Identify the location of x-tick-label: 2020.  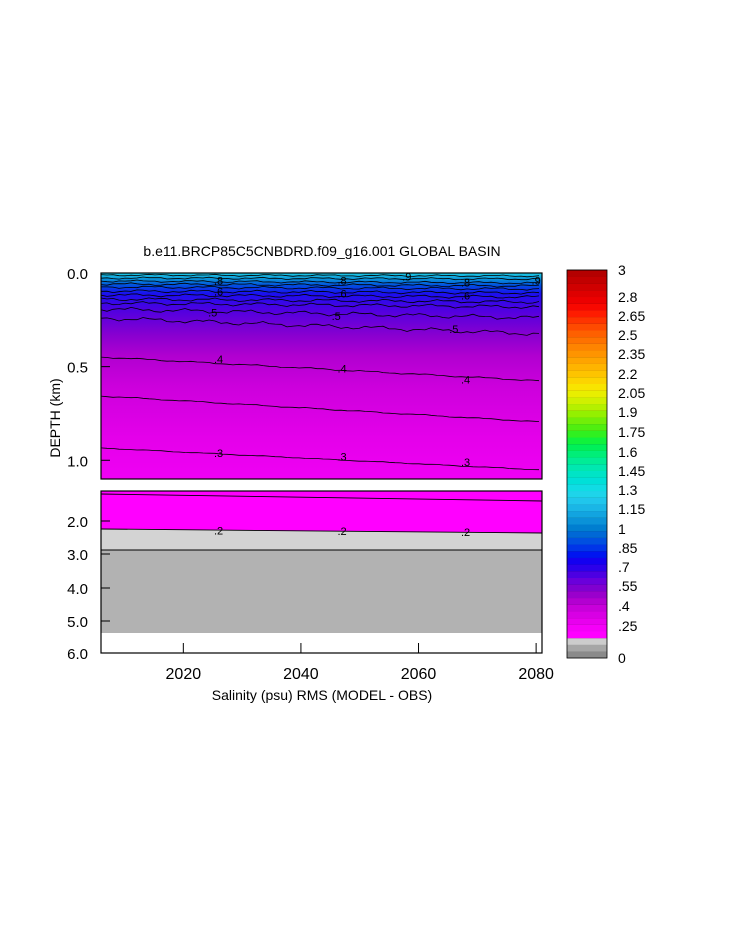
(184, 674).